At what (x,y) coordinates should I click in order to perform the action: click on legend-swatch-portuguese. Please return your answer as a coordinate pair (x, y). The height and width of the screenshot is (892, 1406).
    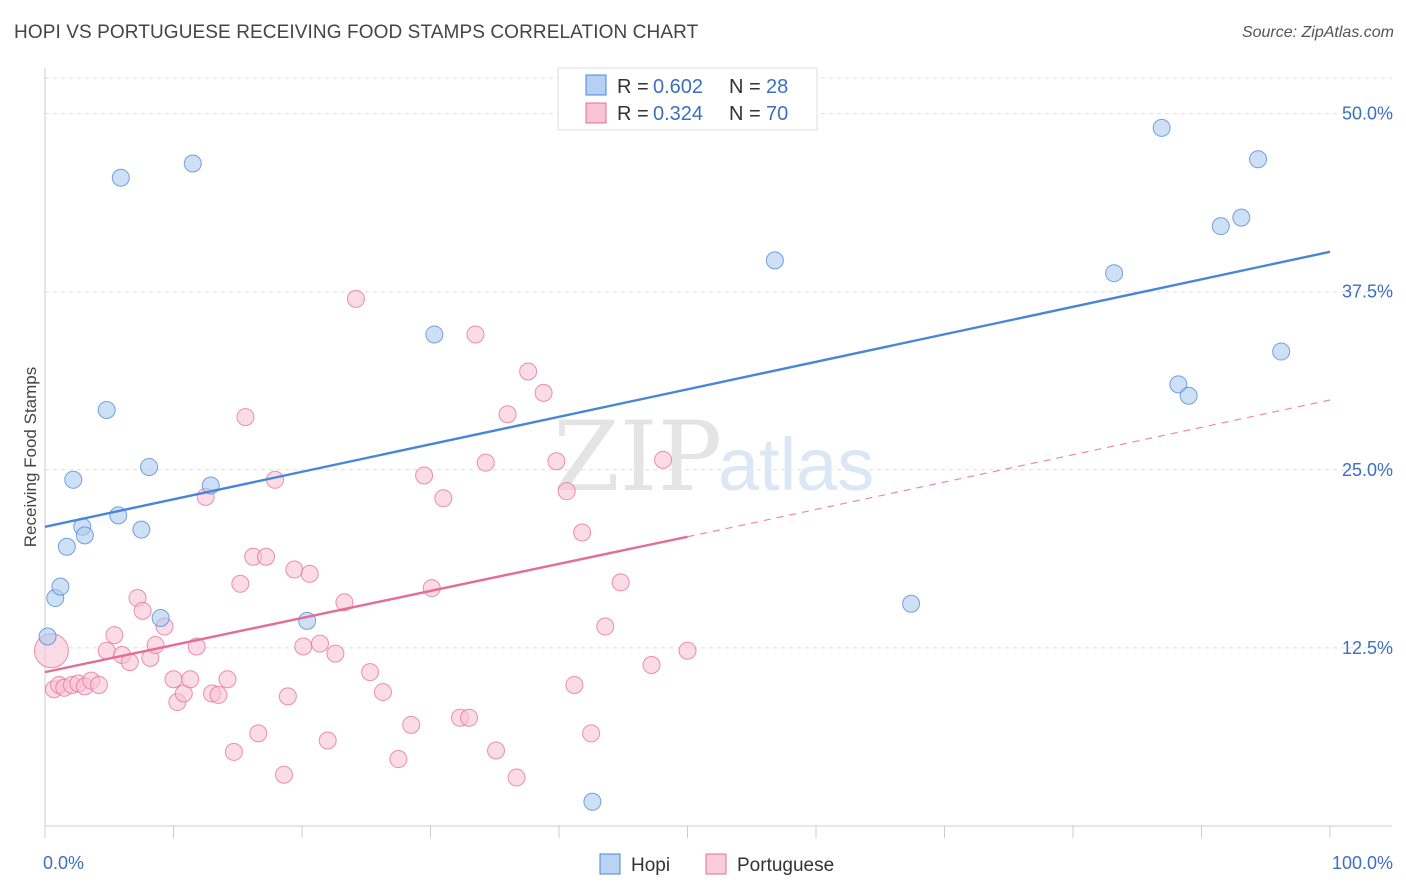
    Looking at the image, I should click on (596, 113).